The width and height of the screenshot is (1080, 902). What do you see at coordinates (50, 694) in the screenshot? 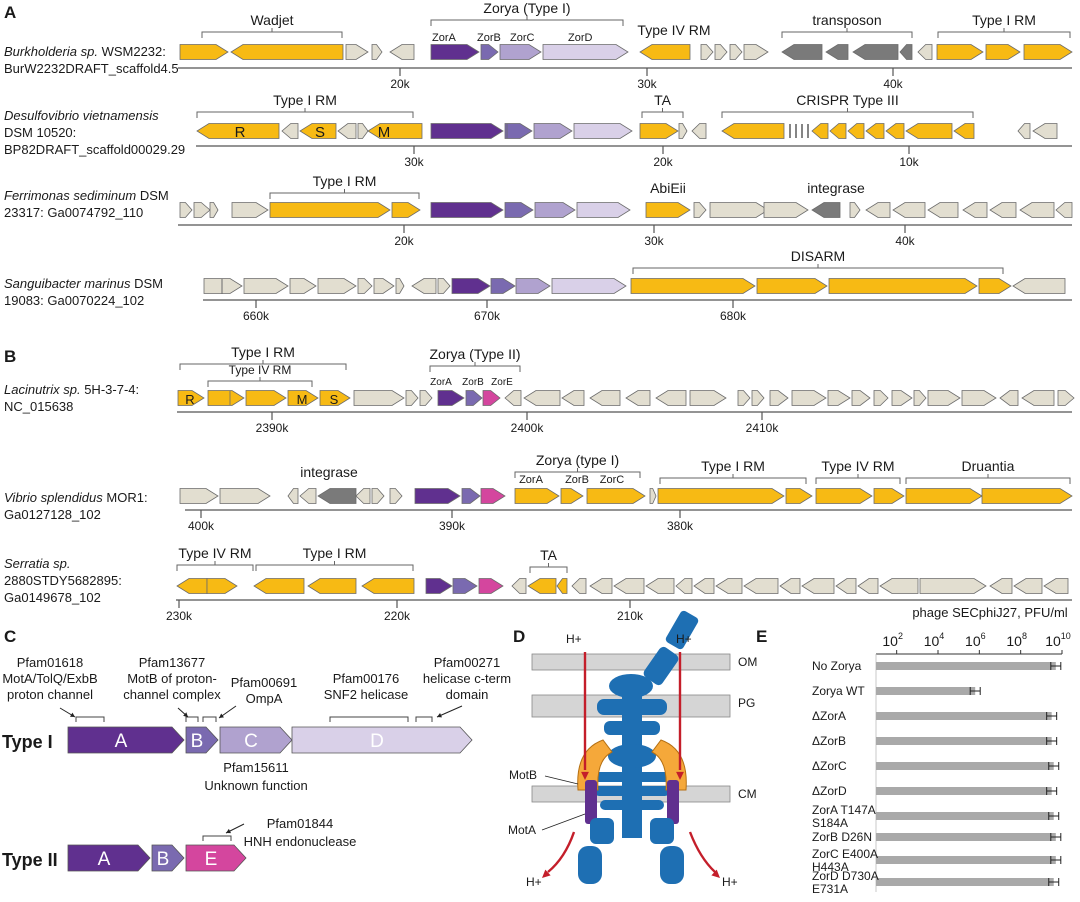
I see `pfam-label: proton channel` at bounding box center [50, 694].